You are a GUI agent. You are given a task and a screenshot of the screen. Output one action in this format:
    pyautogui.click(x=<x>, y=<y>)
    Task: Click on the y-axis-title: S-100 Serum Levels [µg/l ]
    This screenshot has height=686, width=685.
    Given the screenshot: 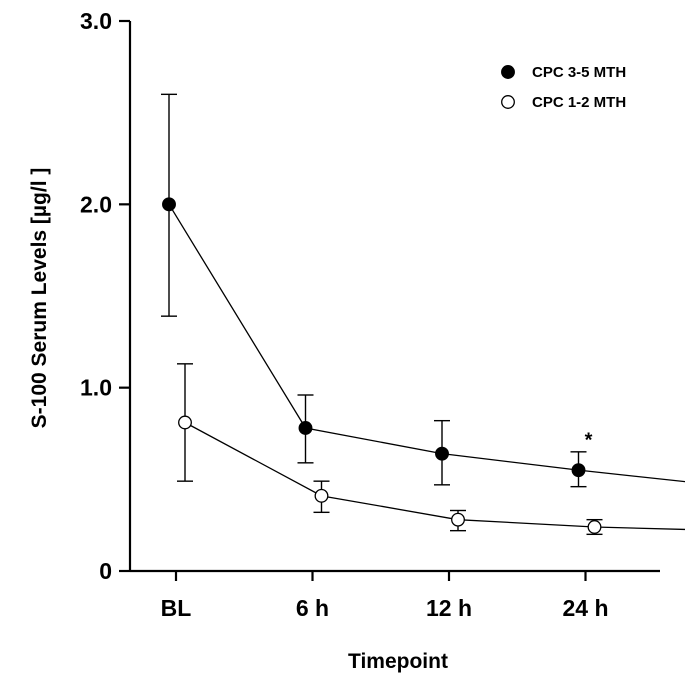 What is the action you would take?
    pyautogui.click(x=39, y=298)
    